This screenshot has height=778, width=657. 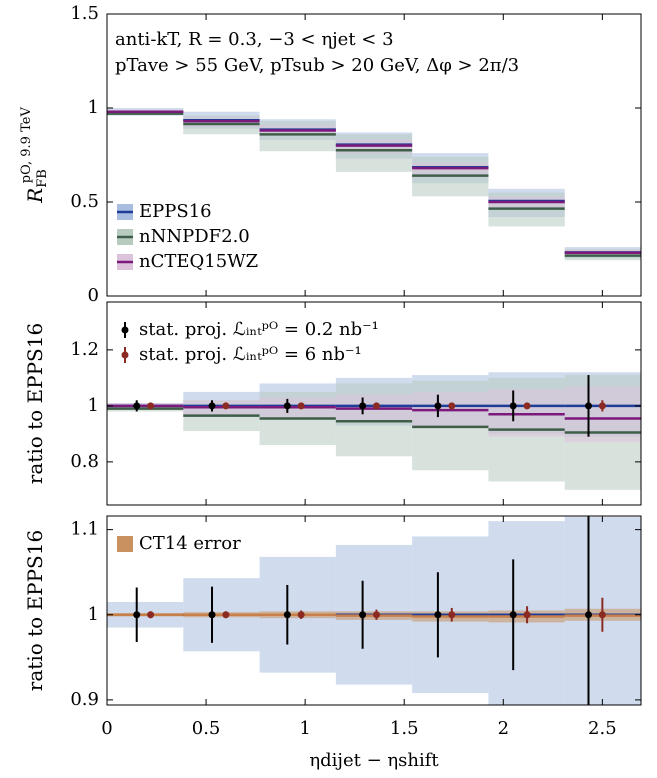 What do you see at coordinates (194, 236) in the screenshot?
I see `legend-label: nNNPDF2.0` at bounding box center [194, 236].